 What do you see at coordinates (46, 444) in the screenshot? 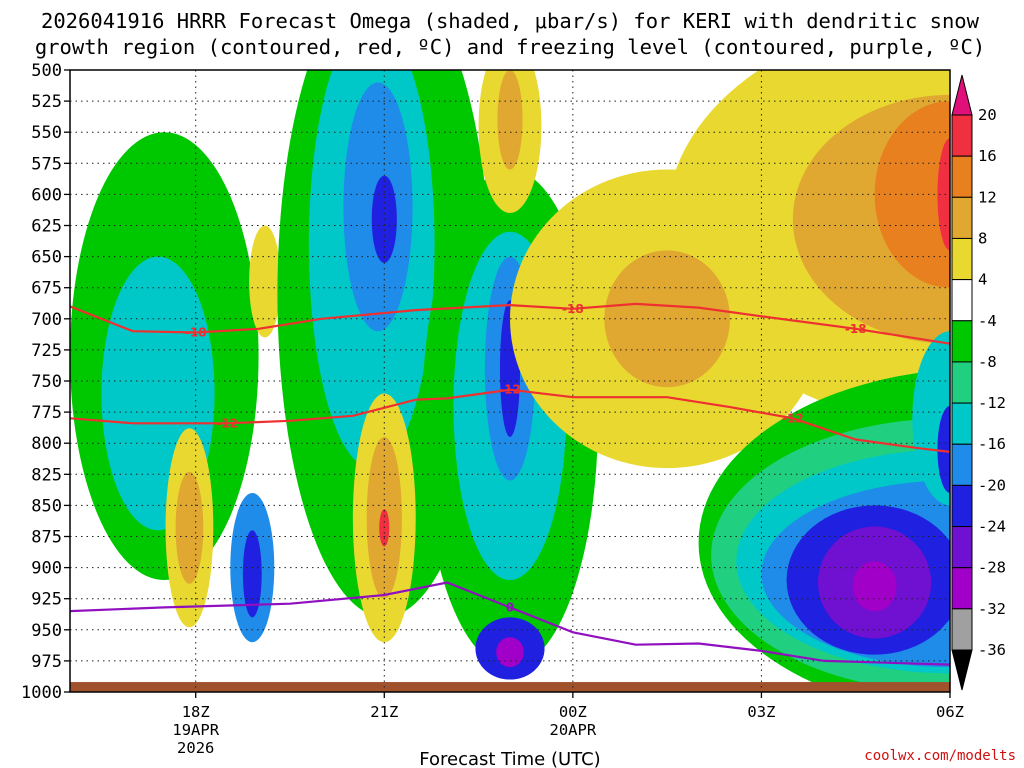
I see `y-tick-label: 800` at bounding box center [46, 444].